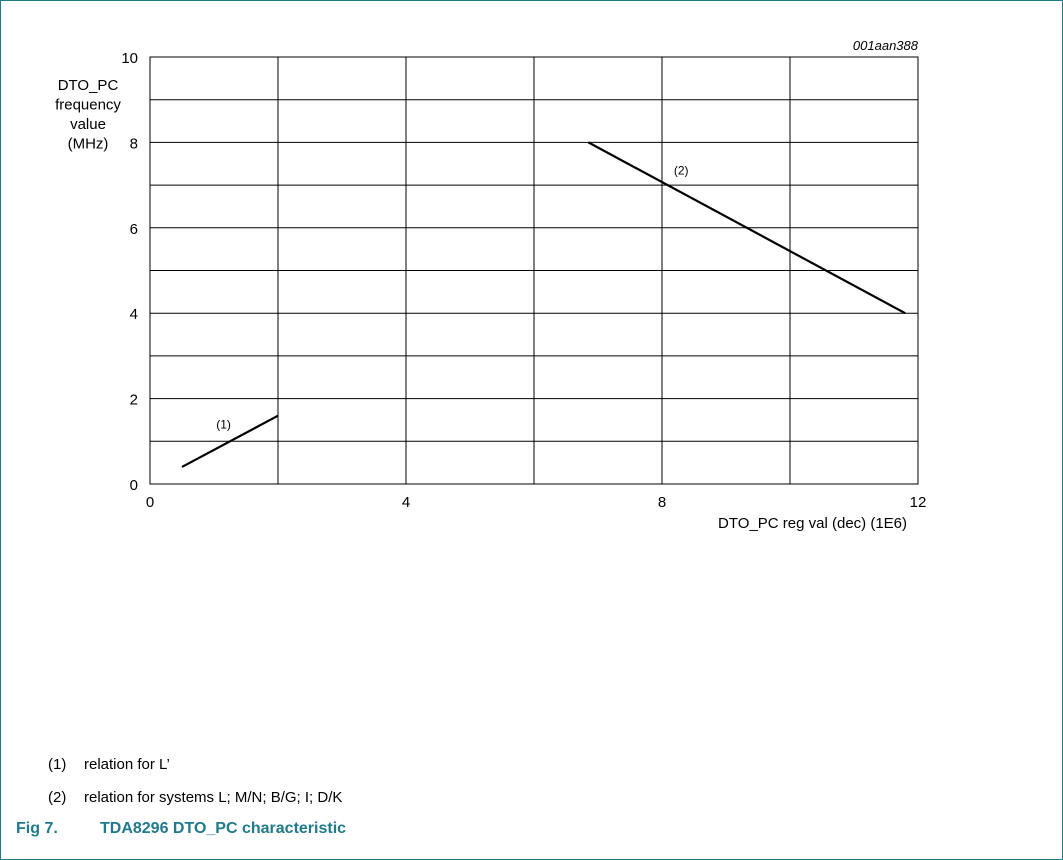  I want to click on figure-caption: Fig 7. TDA8296 DTO_PC characteristic, so click(181, 829).